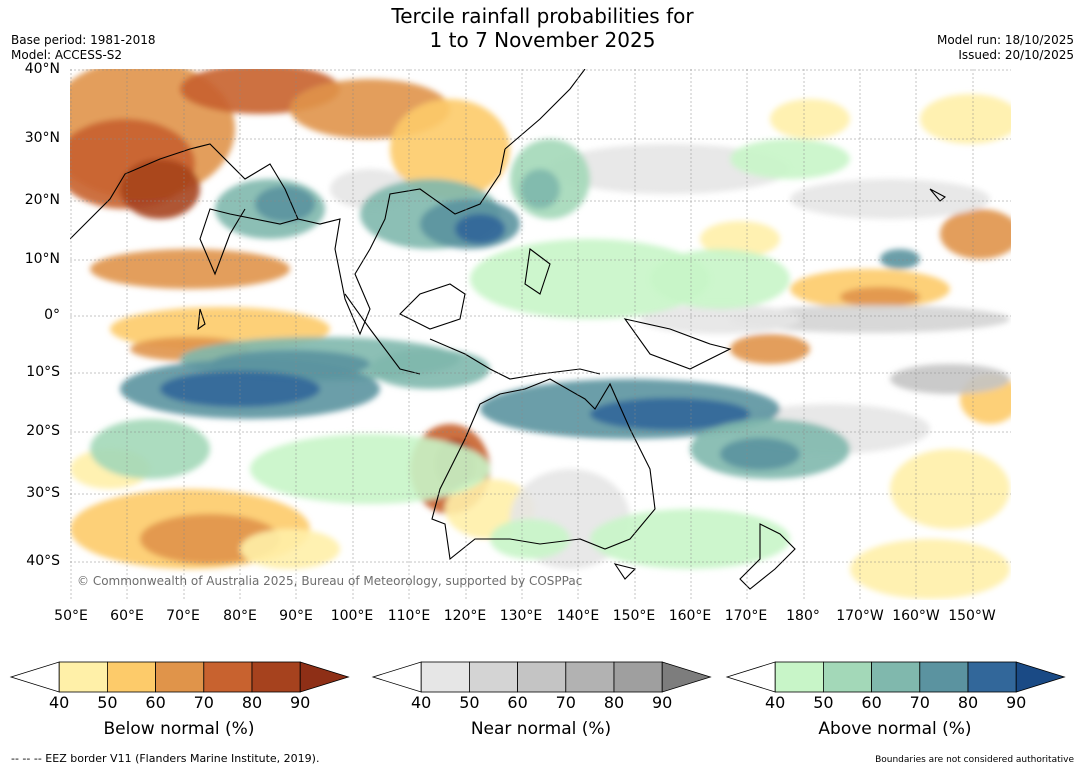  What do you see at coordinates (240, 616) in the screenshot?
I see `lon-label-3: 80°E` at bounding box center [240, 616].